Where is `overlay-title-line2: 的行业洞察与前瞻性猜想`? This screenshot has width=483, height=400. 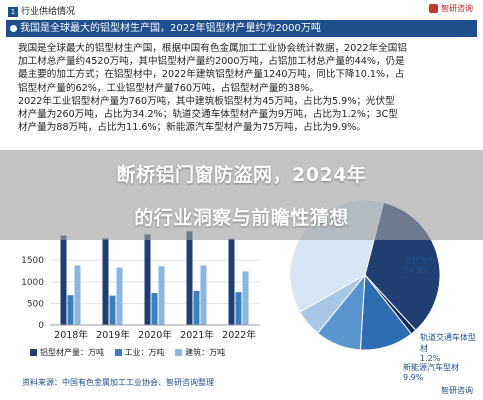
overlay-title-line2: 的行业洞察与前瞻性猜想 is located at coordinates (241, 218).